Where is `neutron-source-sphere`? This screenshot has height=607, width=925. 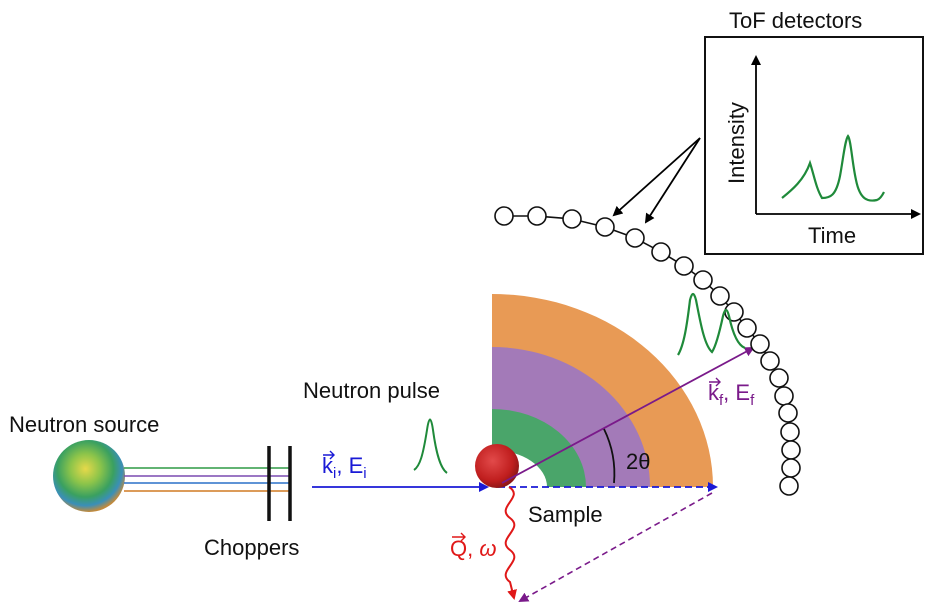 neutron-source-sphere is located at coordinates (89, 476).